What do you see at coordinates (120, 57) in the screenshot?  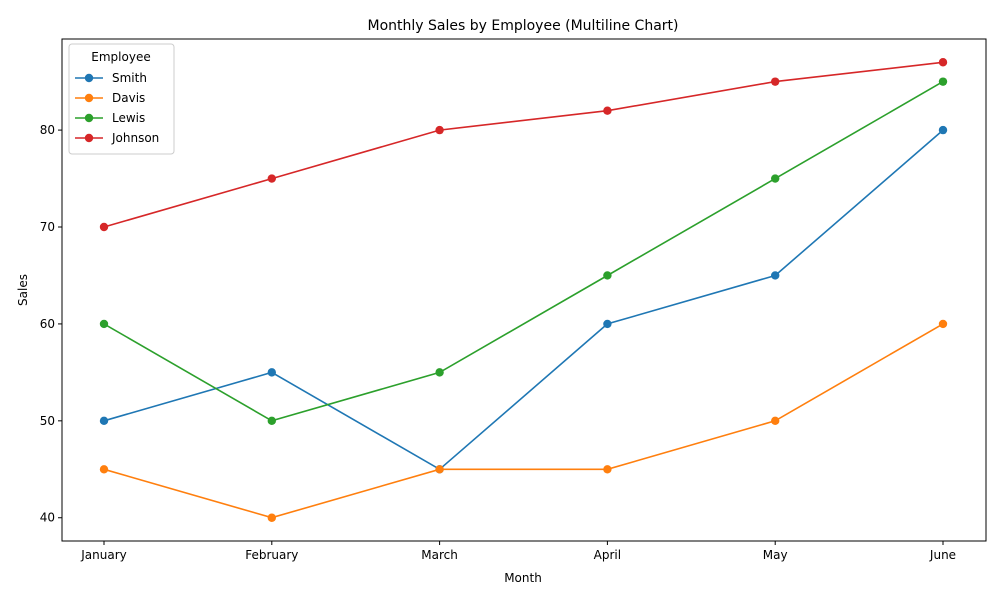 I see `legend-title: Employee` at bounding box center [120, 57].